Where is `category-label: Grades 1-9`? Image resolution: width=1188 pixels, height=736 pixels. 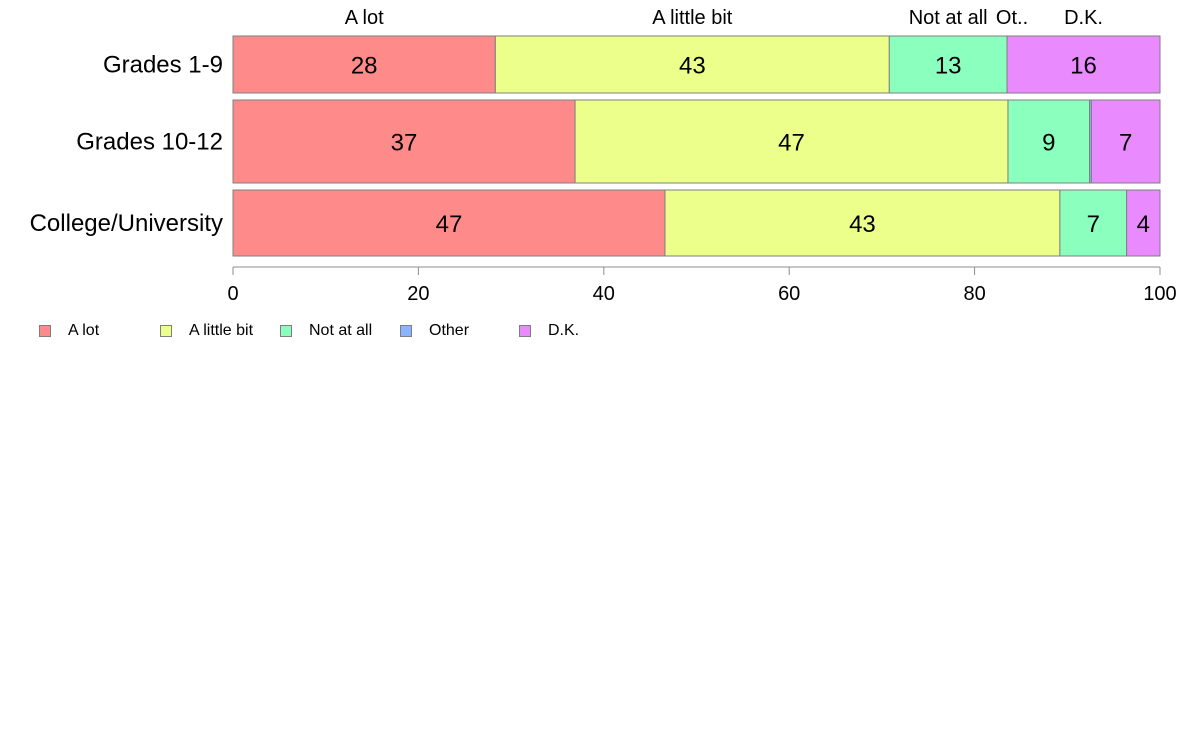
category-label: Grades 1-9 is located at coordinates (163, 65).